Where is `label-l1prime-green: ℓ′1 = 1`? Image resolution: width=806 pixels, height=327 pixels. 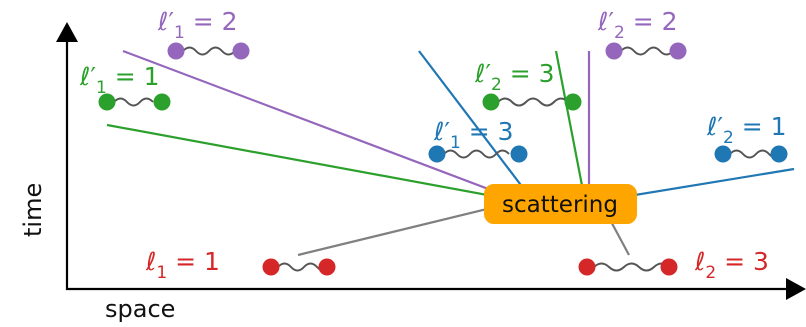 label-l1prime-green: ℓ′1 = 1 is located at coordinates (119, 80).